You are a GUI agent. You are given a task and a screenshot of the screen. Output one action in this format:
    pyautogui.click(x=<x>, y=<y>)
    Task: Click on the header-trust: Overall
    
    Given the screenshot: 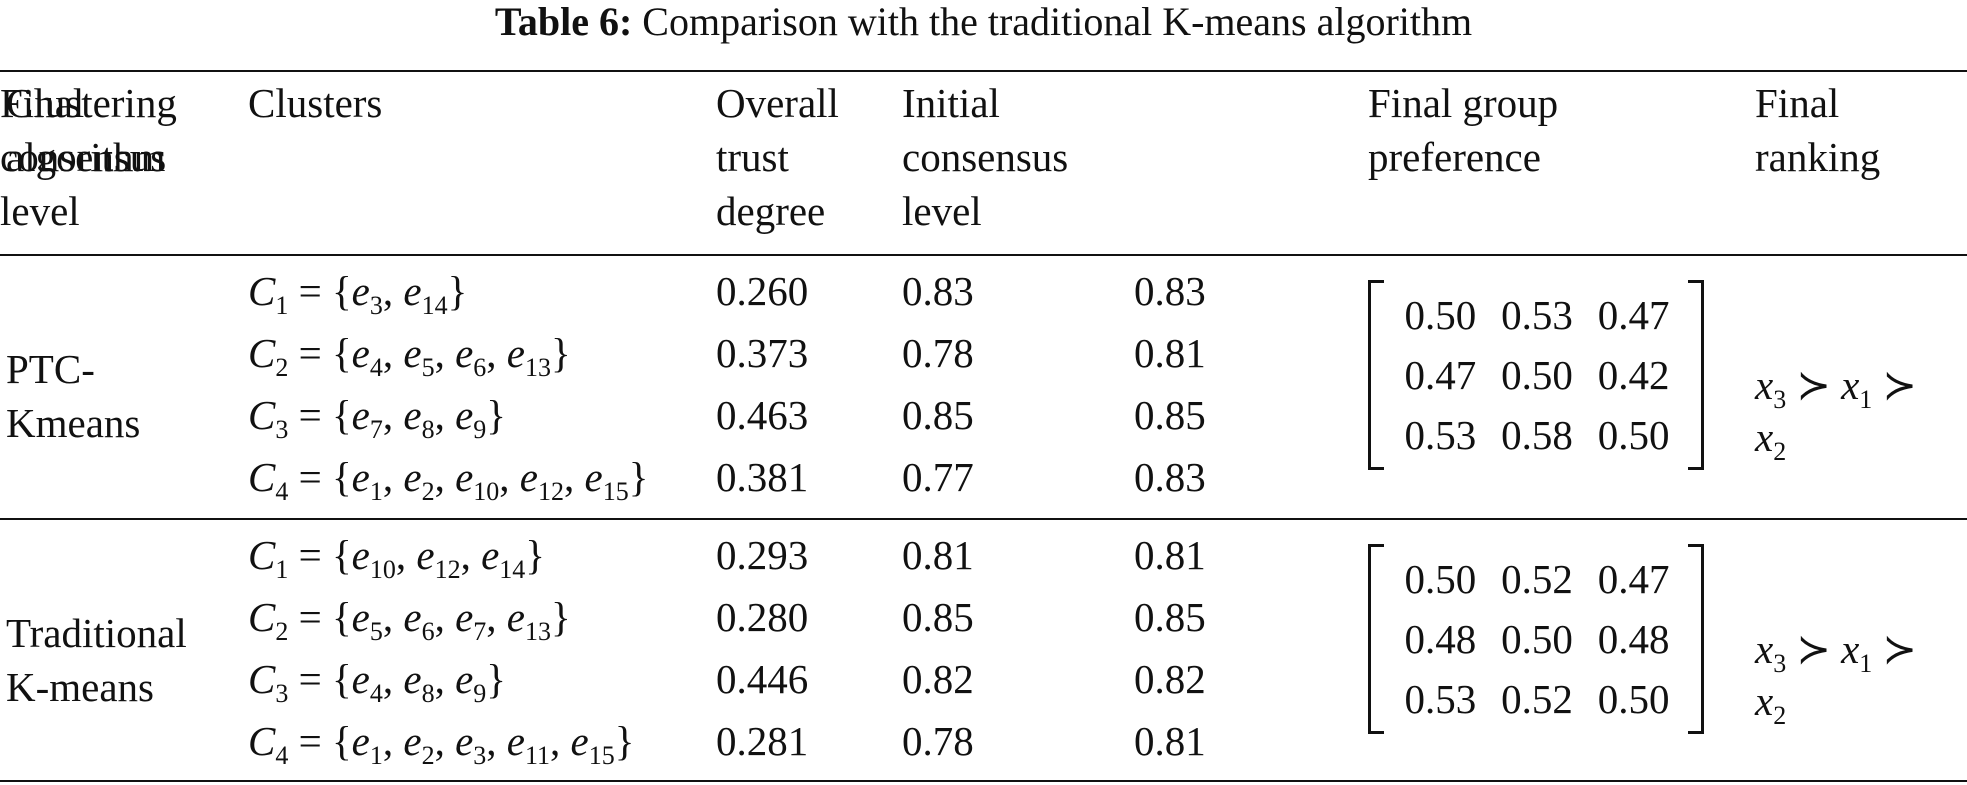 What is the action you would take?
    pyautogui.click(x=777, y=103)
    